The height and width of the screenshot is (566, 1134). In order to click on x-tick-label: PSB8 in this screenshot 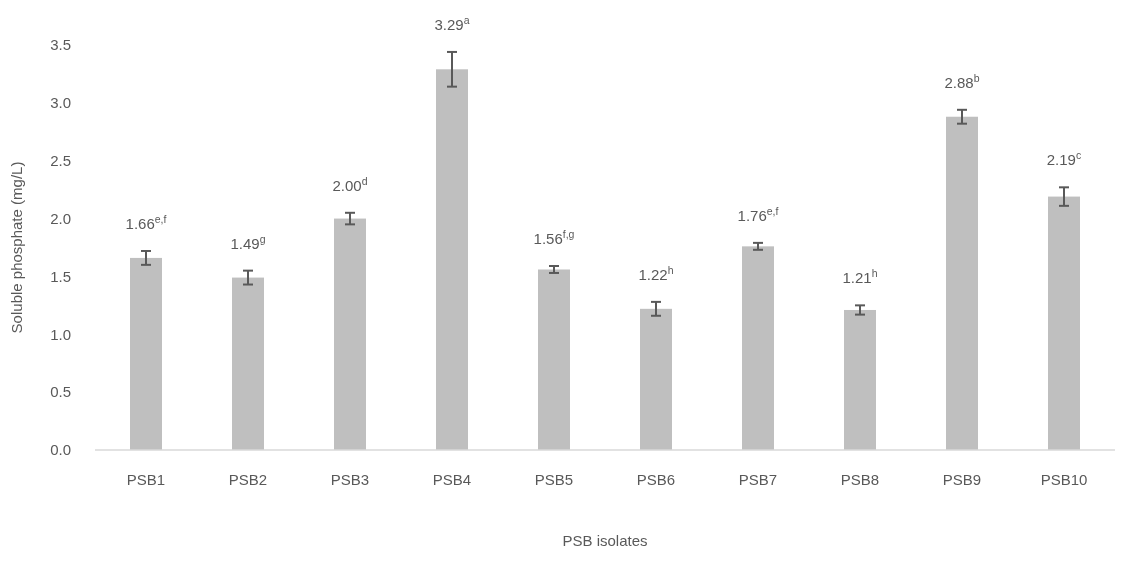, I will do `click(860, 480)`.